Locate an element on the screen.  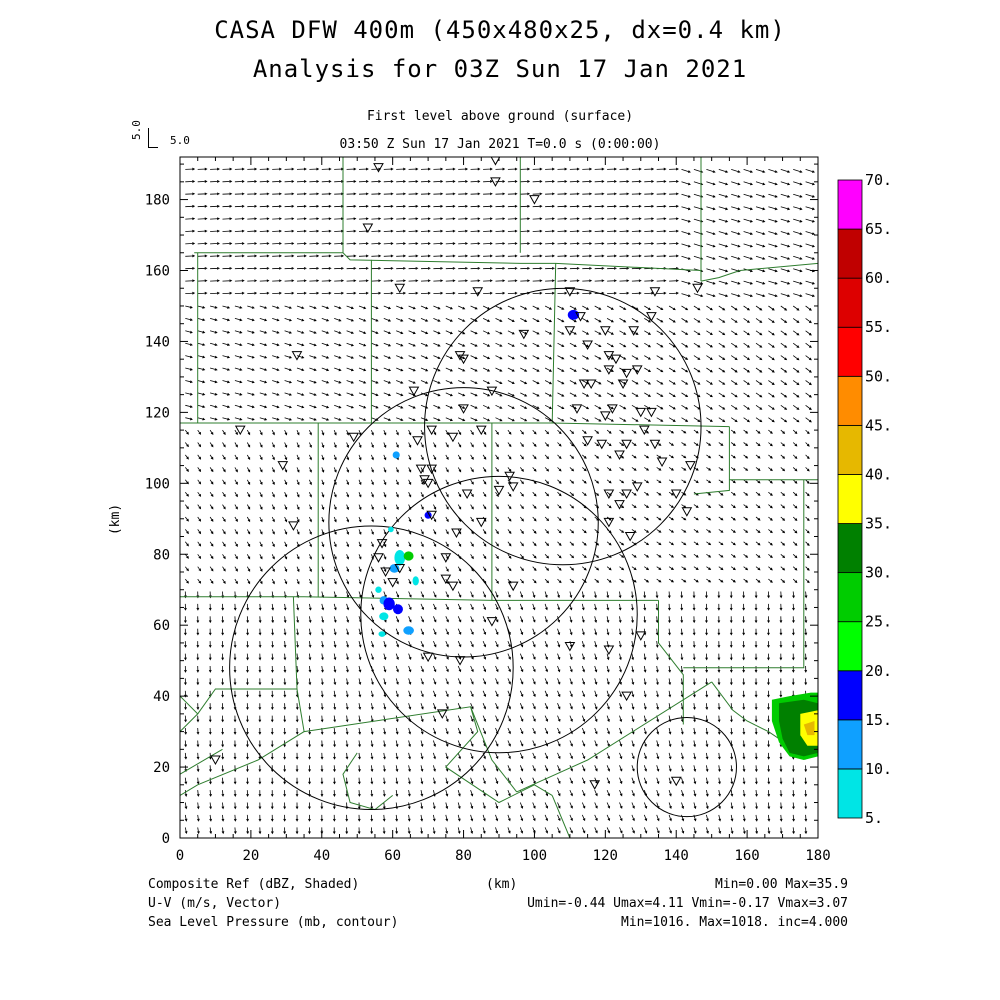
x-tick-label: 120 is located at coordinates (605, 856).